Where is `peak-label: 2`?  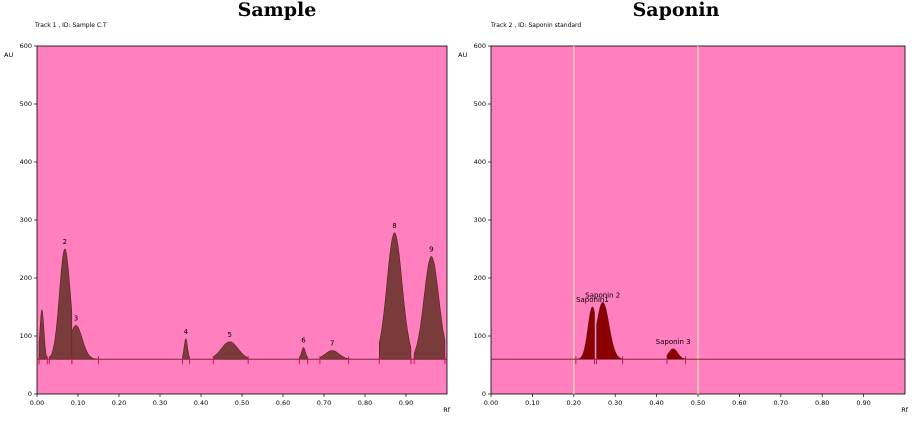 peak-label: 2 is located at coordinates (65, 242).